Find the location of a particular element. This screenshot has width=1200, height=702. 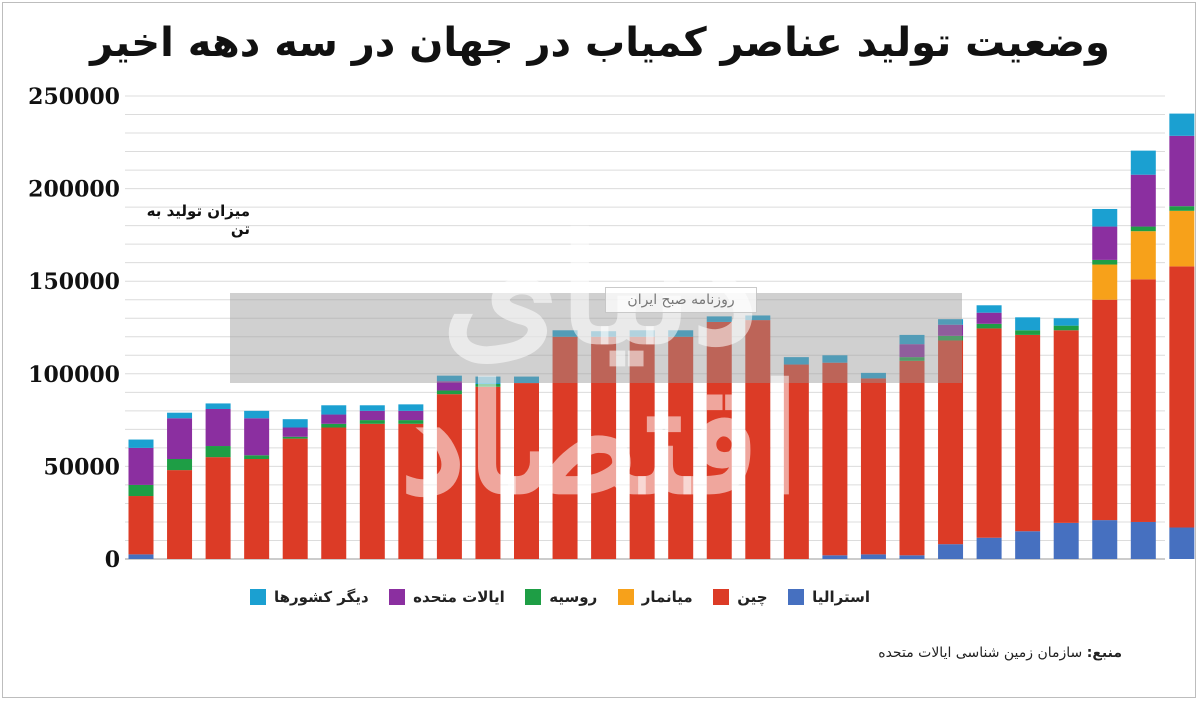

watermark-band is located at coordinates (596, 338).